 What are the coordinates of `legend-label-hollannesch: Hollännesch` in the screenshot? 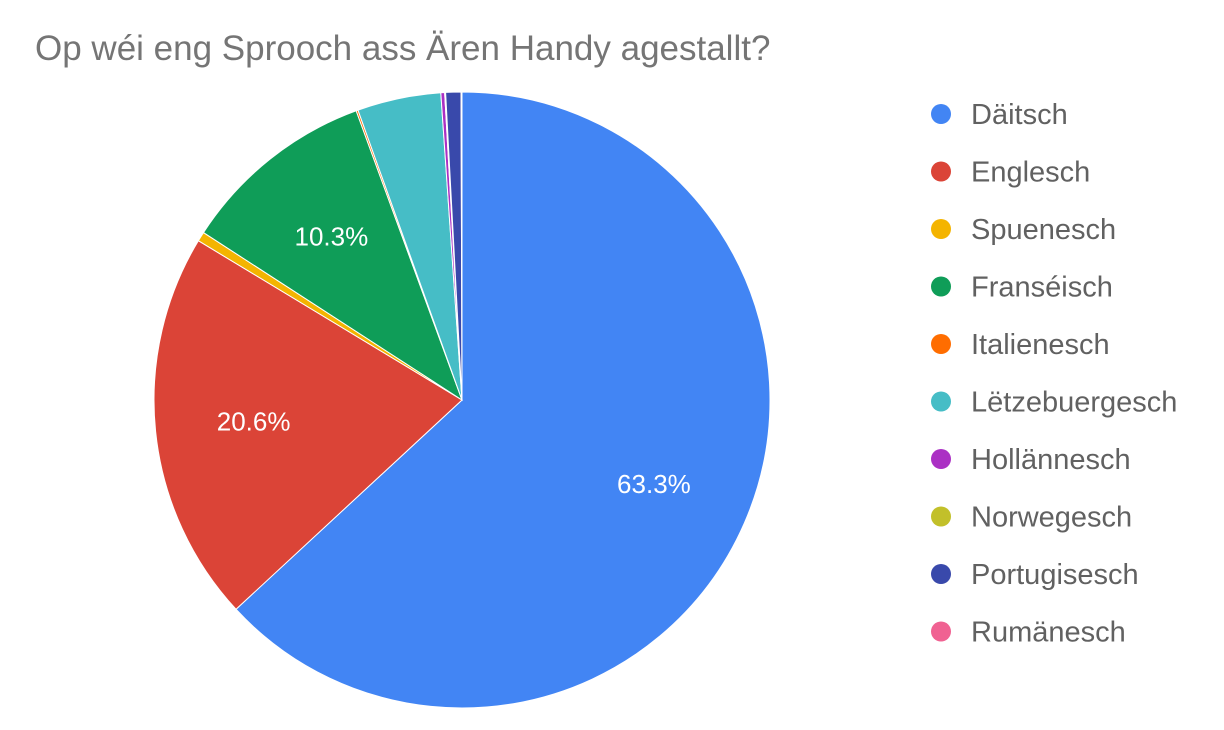 It's located at (1051, 460).